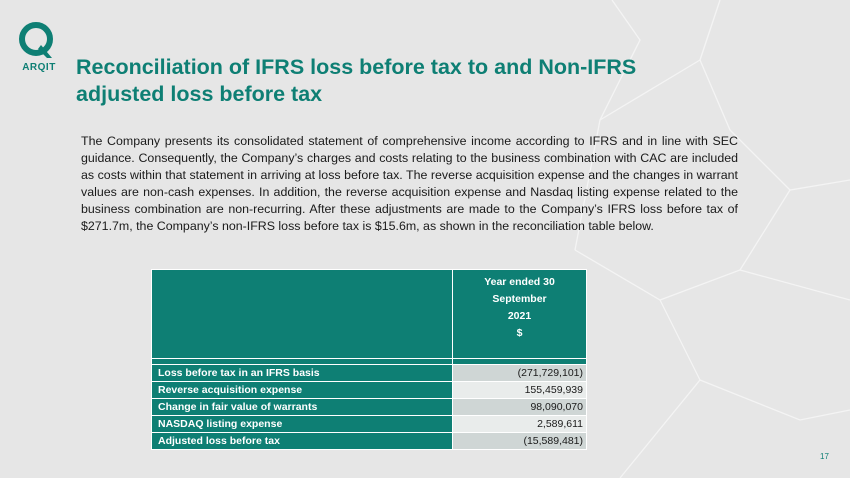 Image resolution: width=850 pixels, height=478 pixels. What do you see at coordinates (519, 390) in the screenshot?
I see `row-value: 155,459,939` at bounding box center [519, 390].